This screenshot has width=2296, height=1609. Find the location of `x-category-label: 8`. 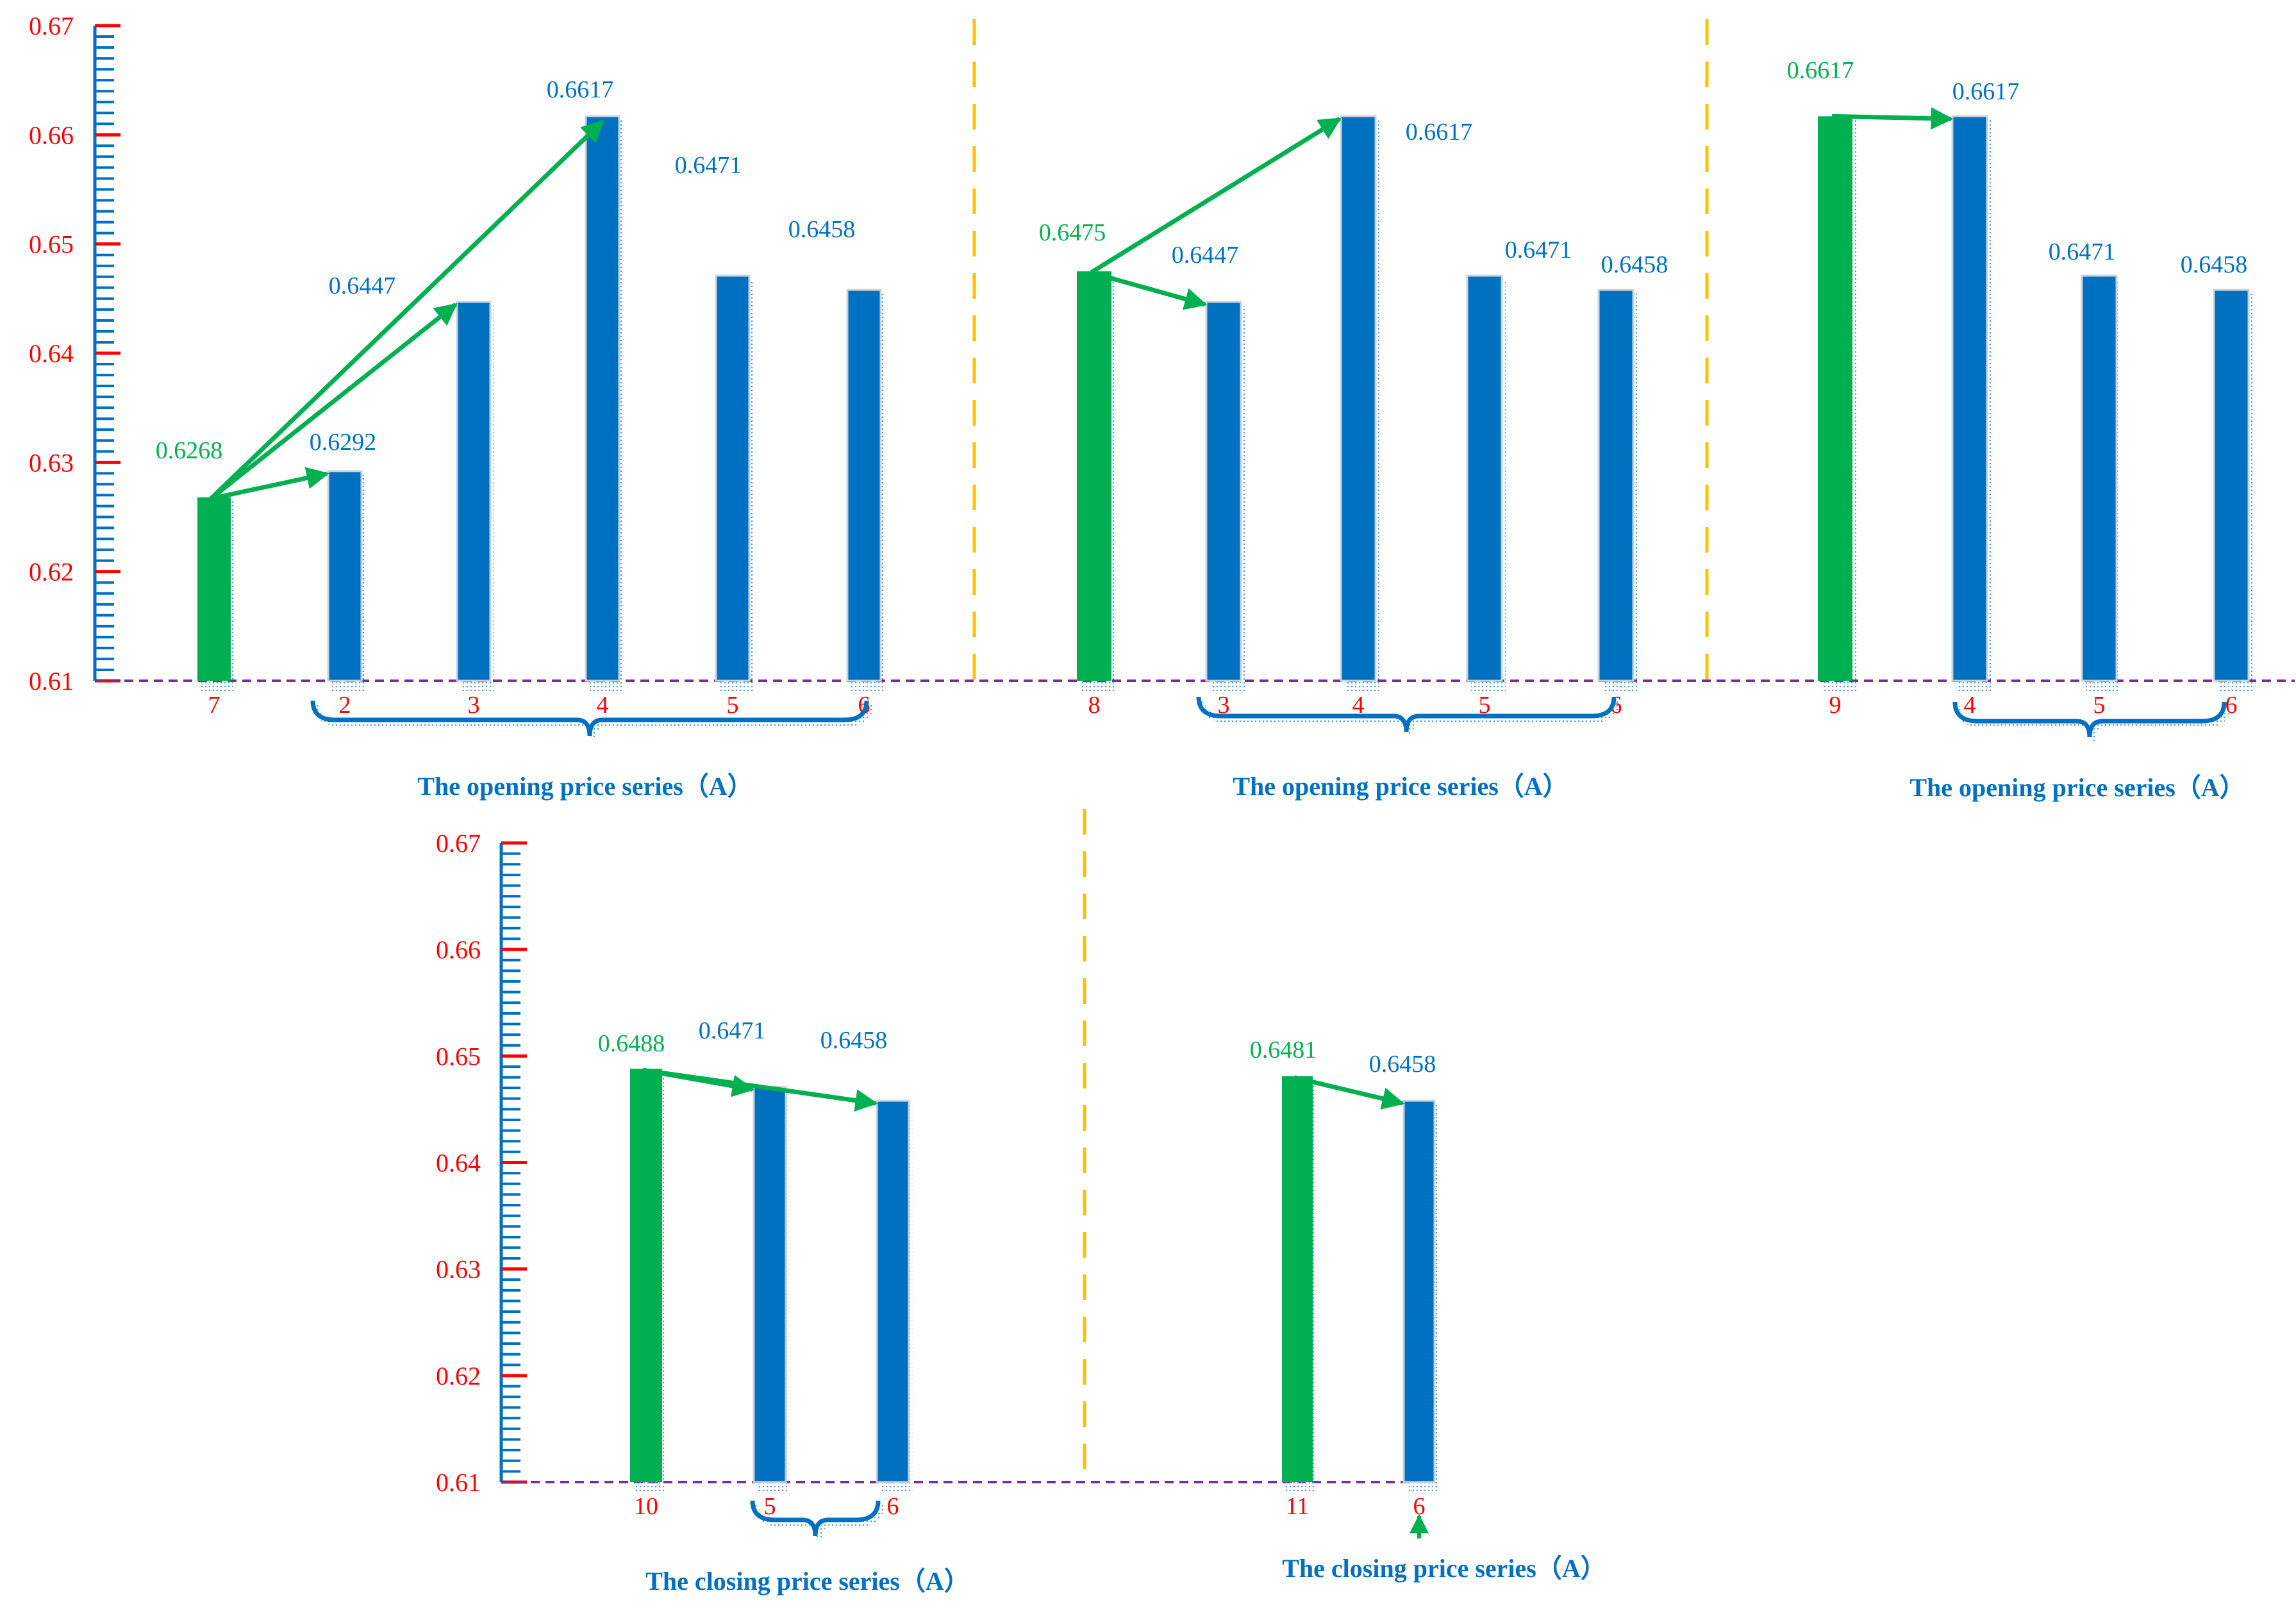

x-category-label: 8 is located at coordinates (1094, 705).